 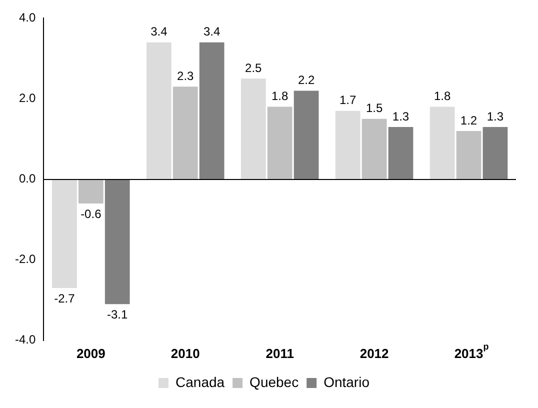 What do you see at coordinates (25, 339) in the screenshot?
I see `y-tick-label: -4.0` at bounding box center [25, 339].